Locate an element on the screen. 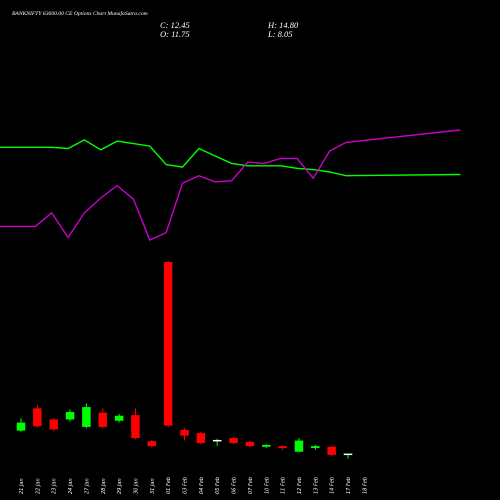  candle-05-feb is located at coordinates (217, 442).